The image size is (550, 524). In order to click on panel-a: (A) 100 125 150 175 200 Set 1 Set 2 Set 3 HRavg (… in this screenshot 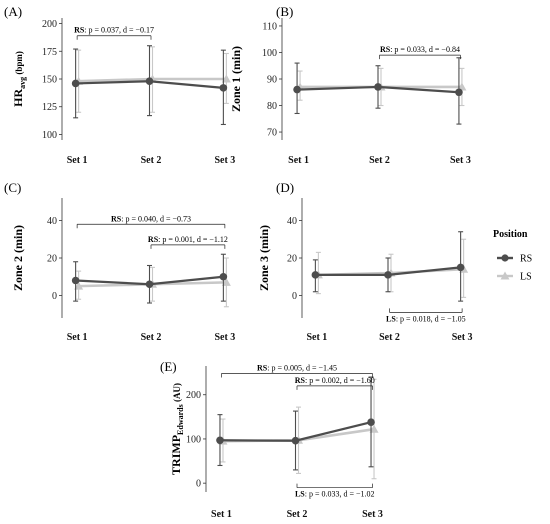, I will do `click(119, 85)`.